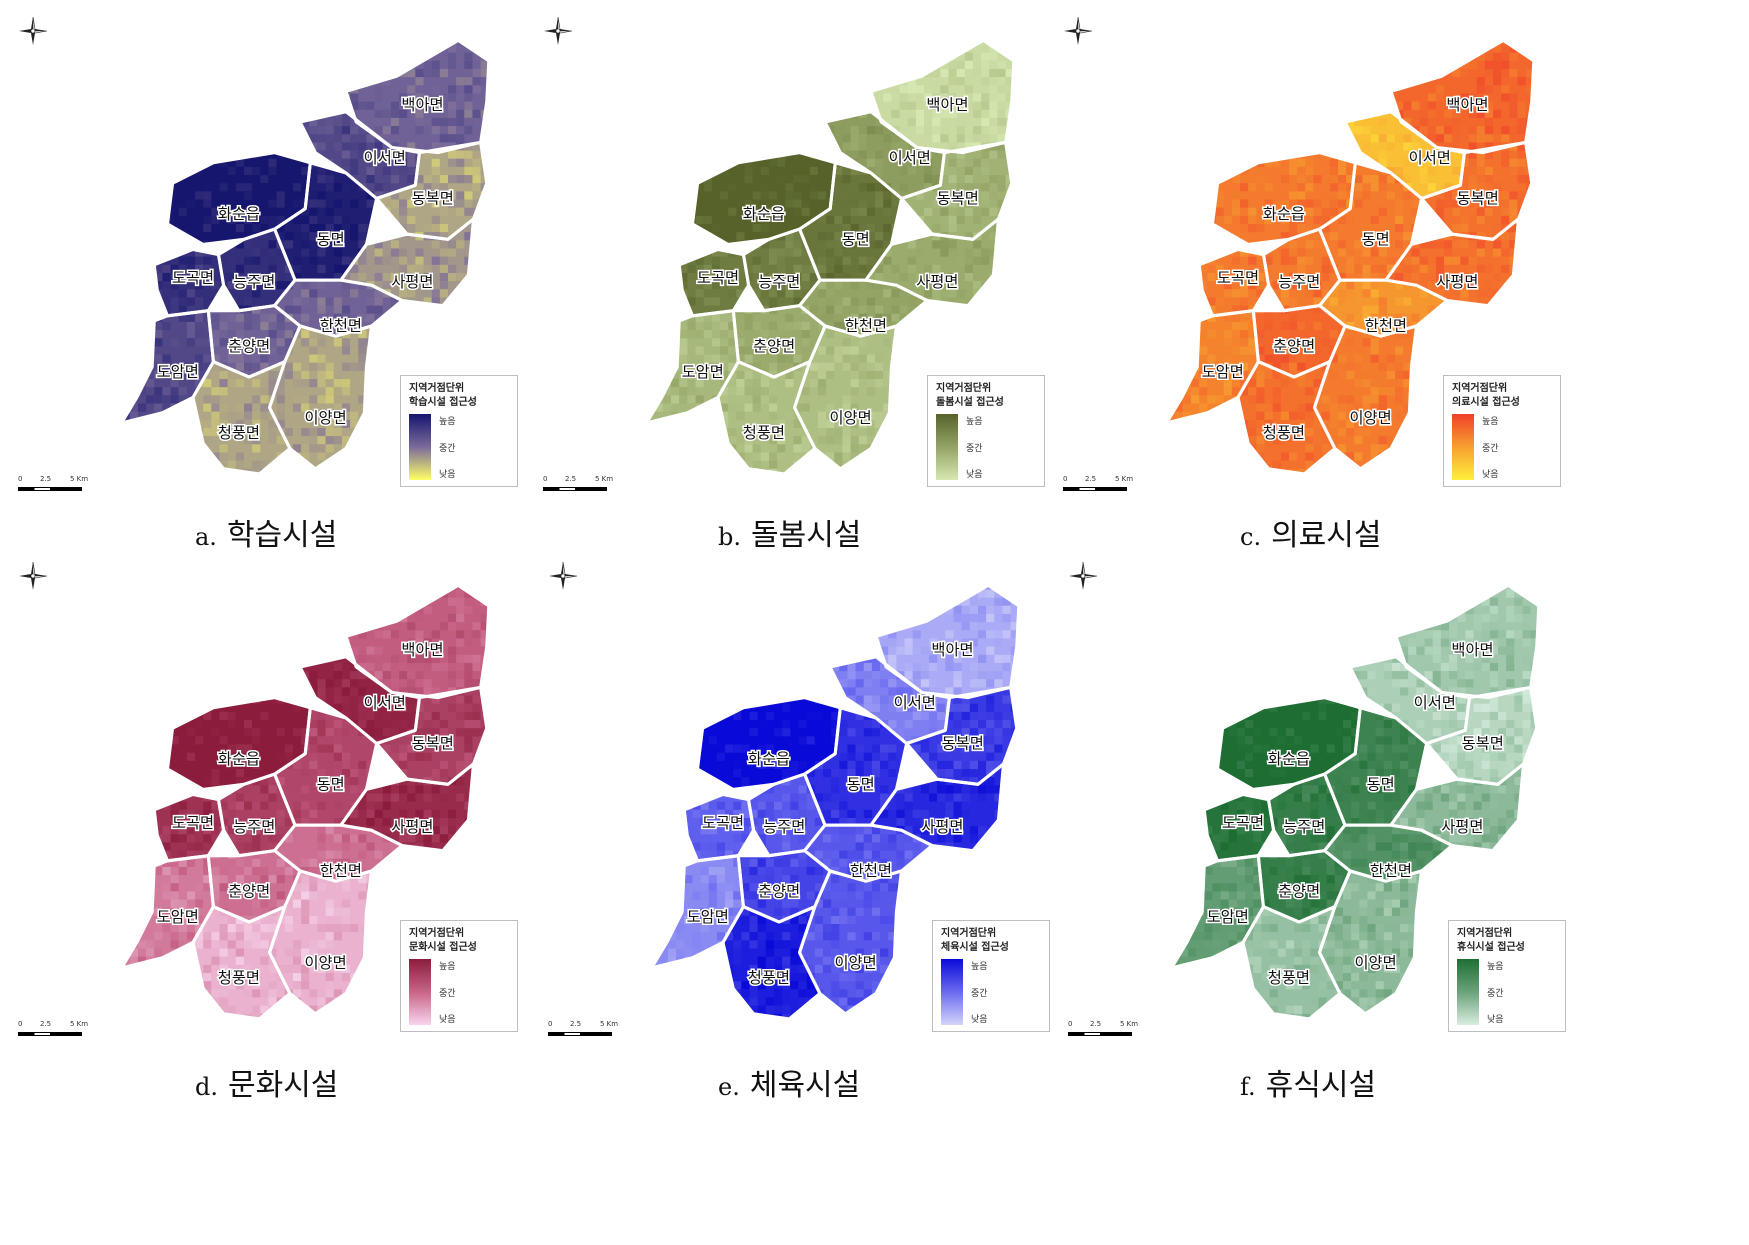  What do you see at coordinates (325, 221) in the screenshot?
I see `district-동면` at bounding box center [325, 221].